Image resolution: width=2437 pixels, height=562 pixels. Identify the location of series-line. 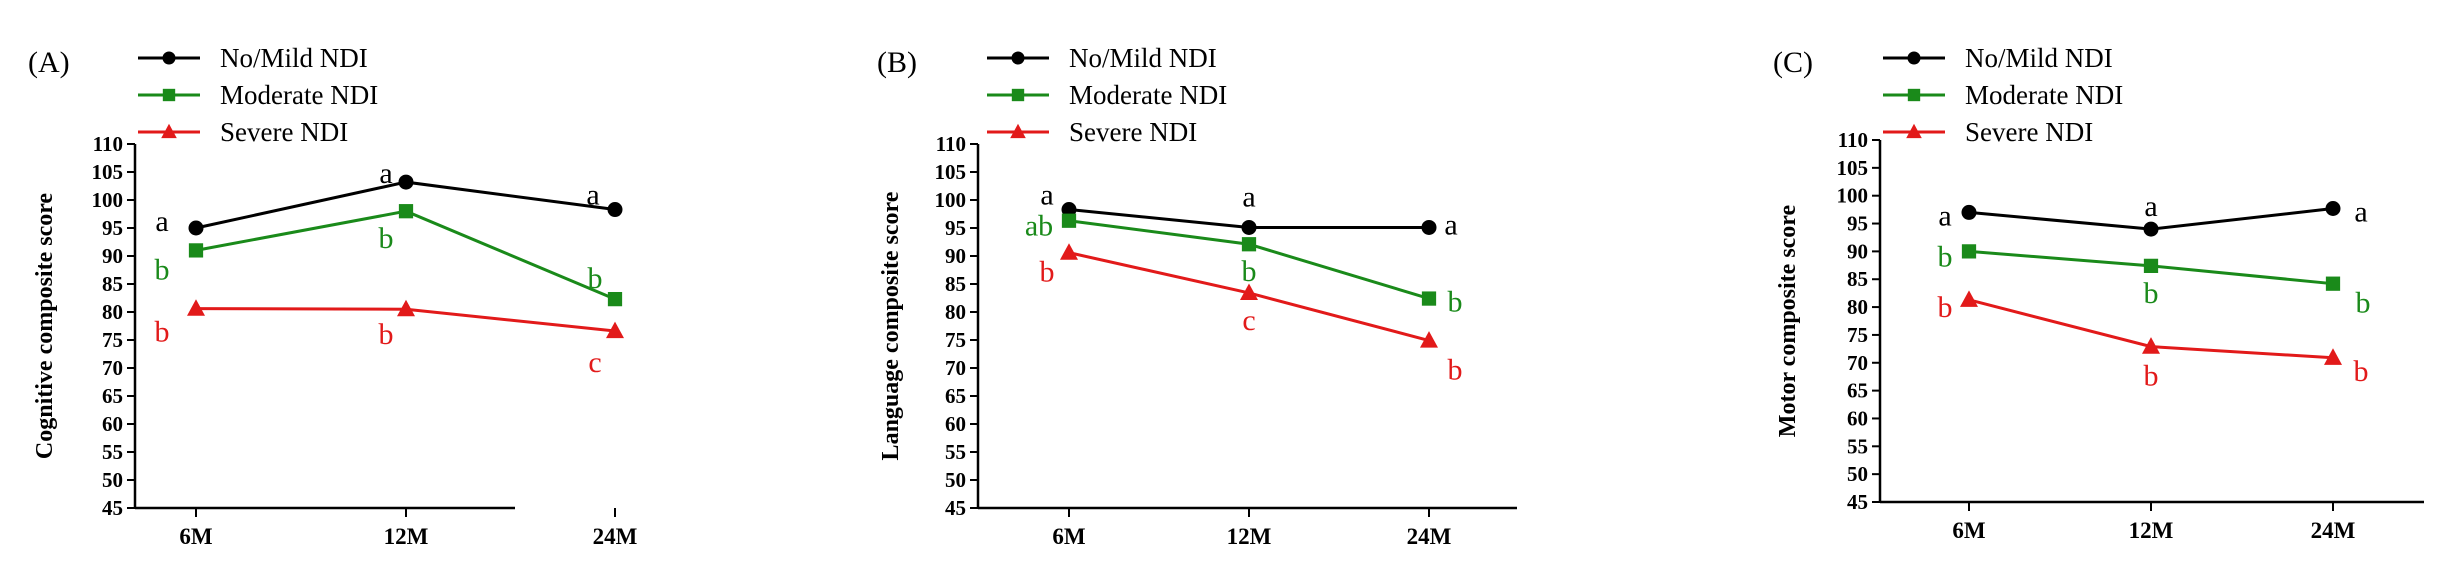
(405, 255).